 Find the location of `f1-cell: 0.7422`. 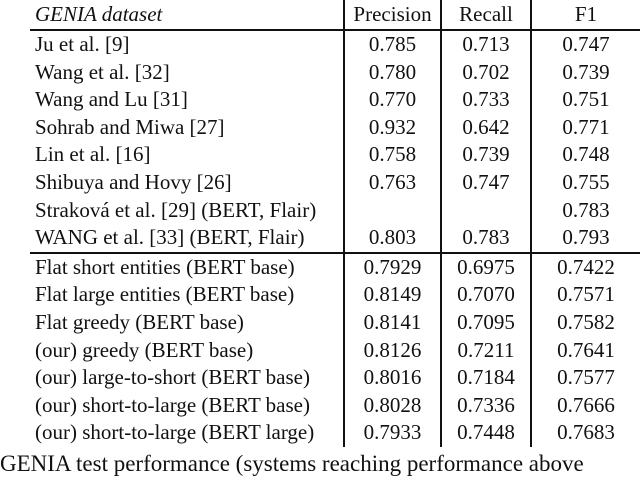

f1-cell: 0.7422 is located at coordinates (586, 266).